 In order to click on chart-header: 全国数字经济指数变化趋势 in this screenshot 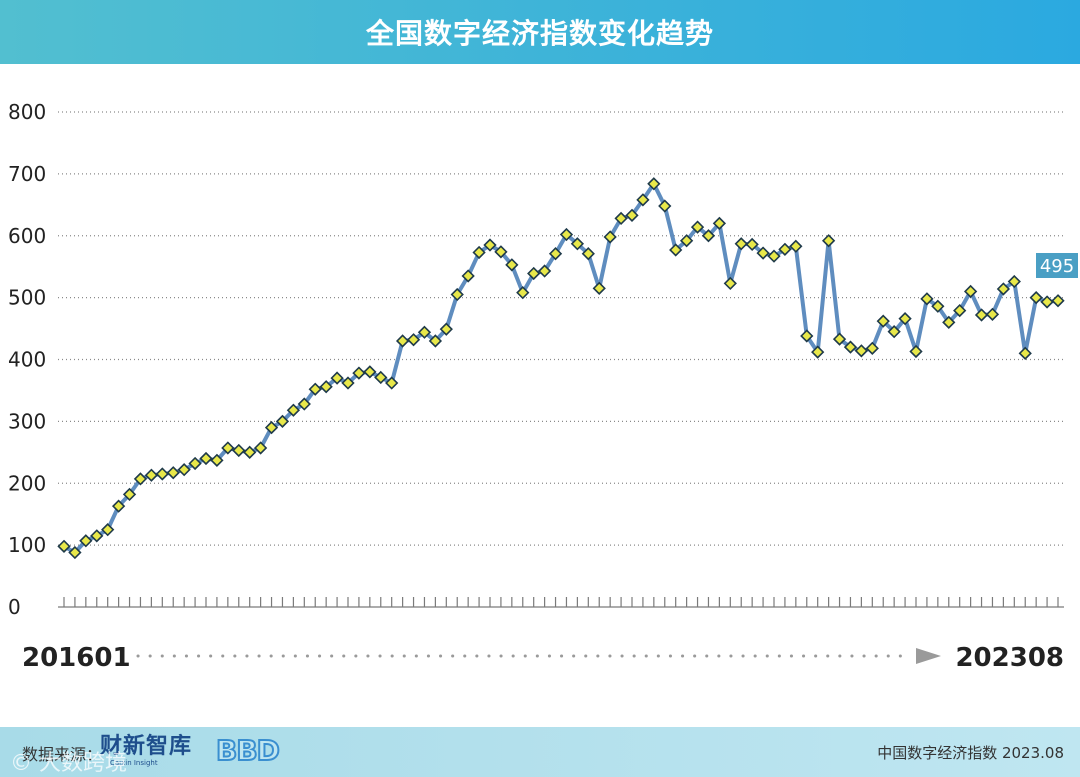, I will do `click(540, 32)`.